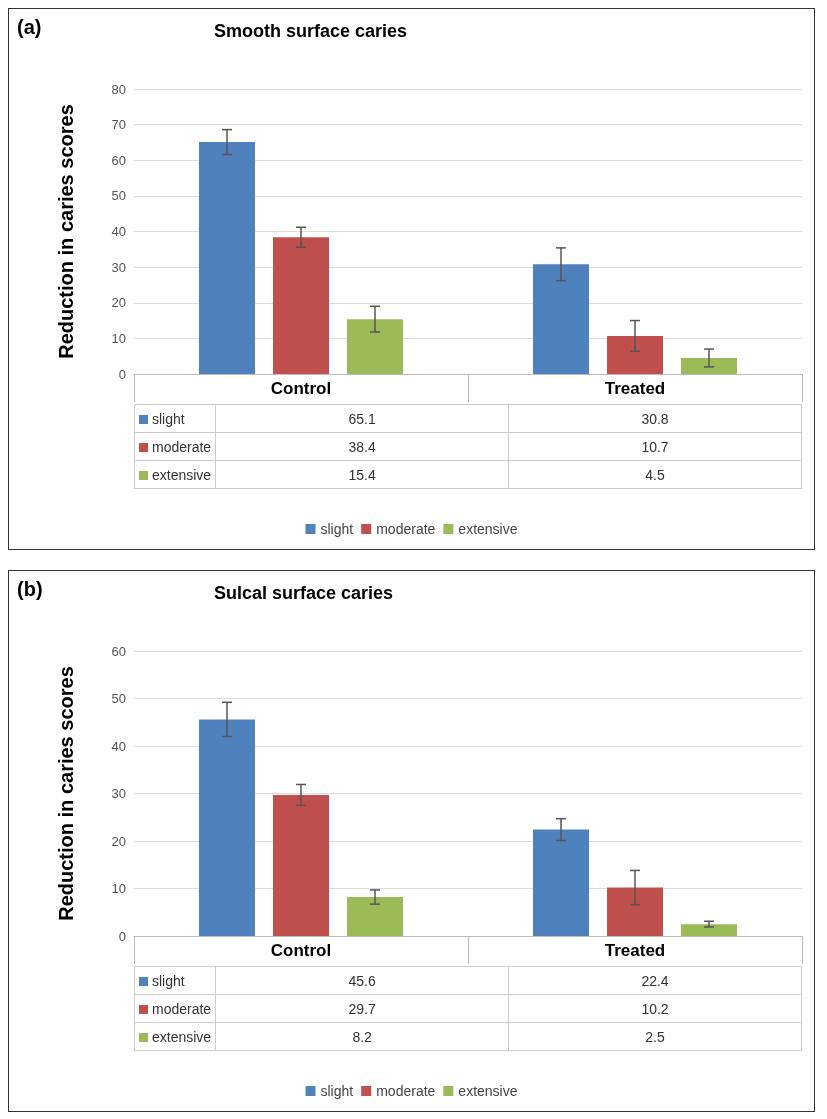 The width and height of the screenshot is (827, 1119). I want to click on data-label: 65.1, so click(362, 418).